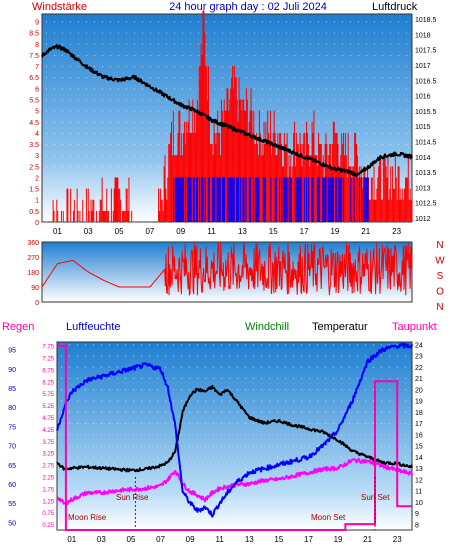 This screenshot has width=462, height=550. I want to click on sun-rise-annotation: Sun Rise, so click(132, 497).